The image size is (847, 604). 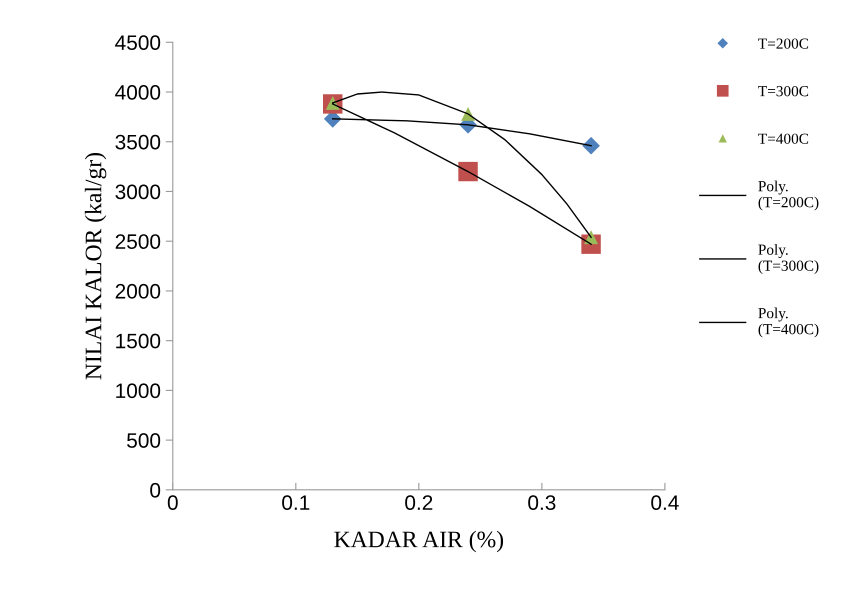 What do you see at coordinates (138, 390) in the screenshot?
I see `y-tick-label: 1000` at bounding box center [138, 390].